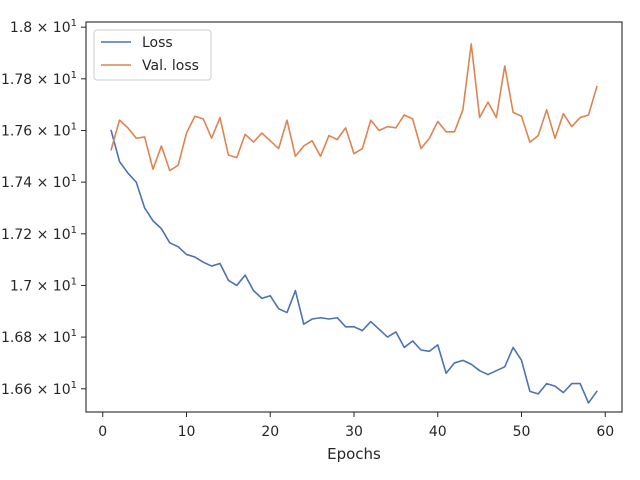  I want to click on legend: Loss Val. loss, so click(152, 55).